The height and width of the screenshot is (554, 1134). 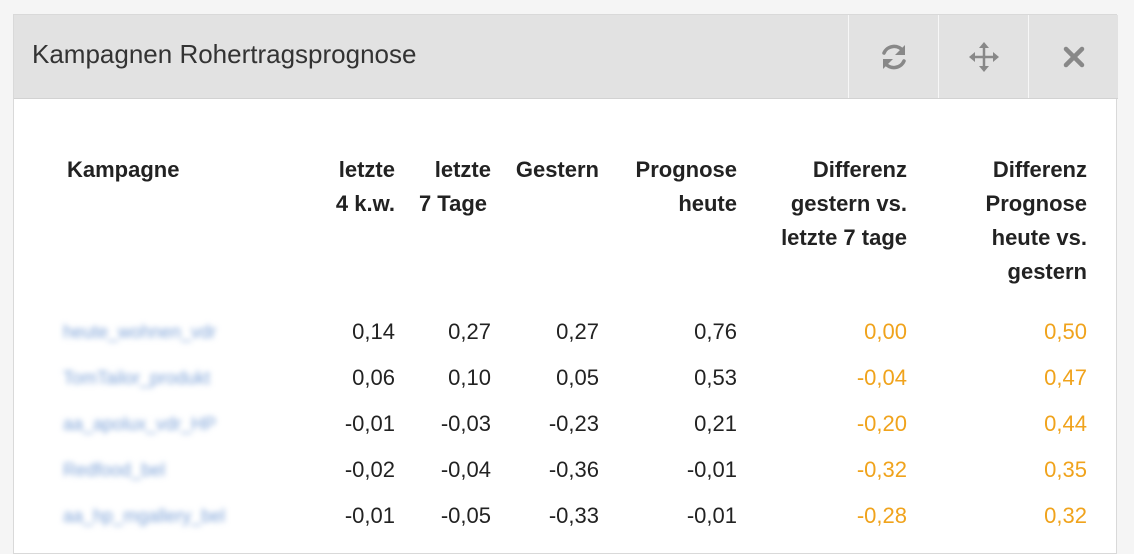 I want to click on header-label-line: gestern vs., so click(x=848, y=203).